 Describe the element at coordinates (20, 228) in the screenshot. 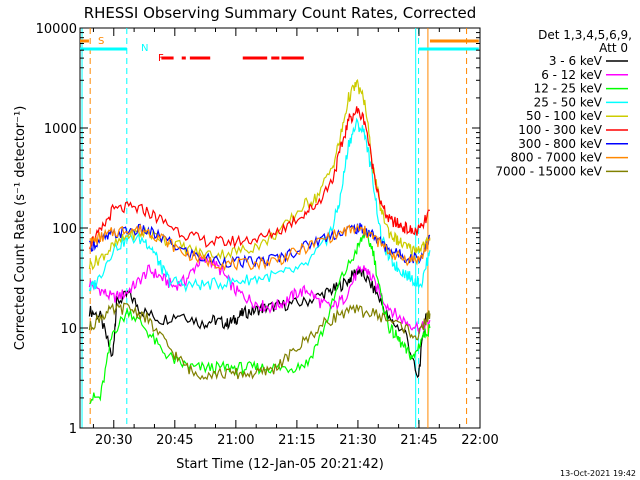

I see `y-axis-label: Corrected Count Rate (s⁻¹ detector⁻¹)` at that location.